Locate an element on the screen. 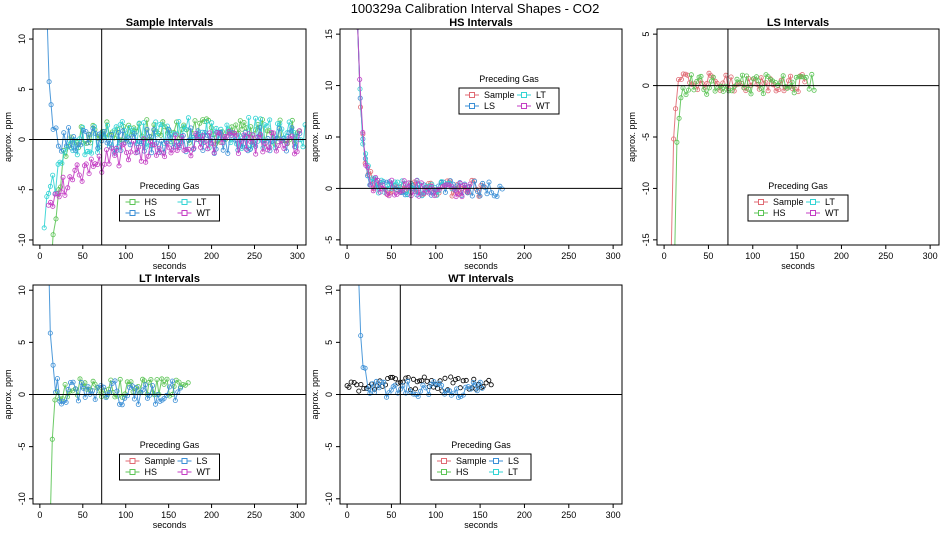  y-axis-label: approx. ppm is located at coordinates (8, 137).